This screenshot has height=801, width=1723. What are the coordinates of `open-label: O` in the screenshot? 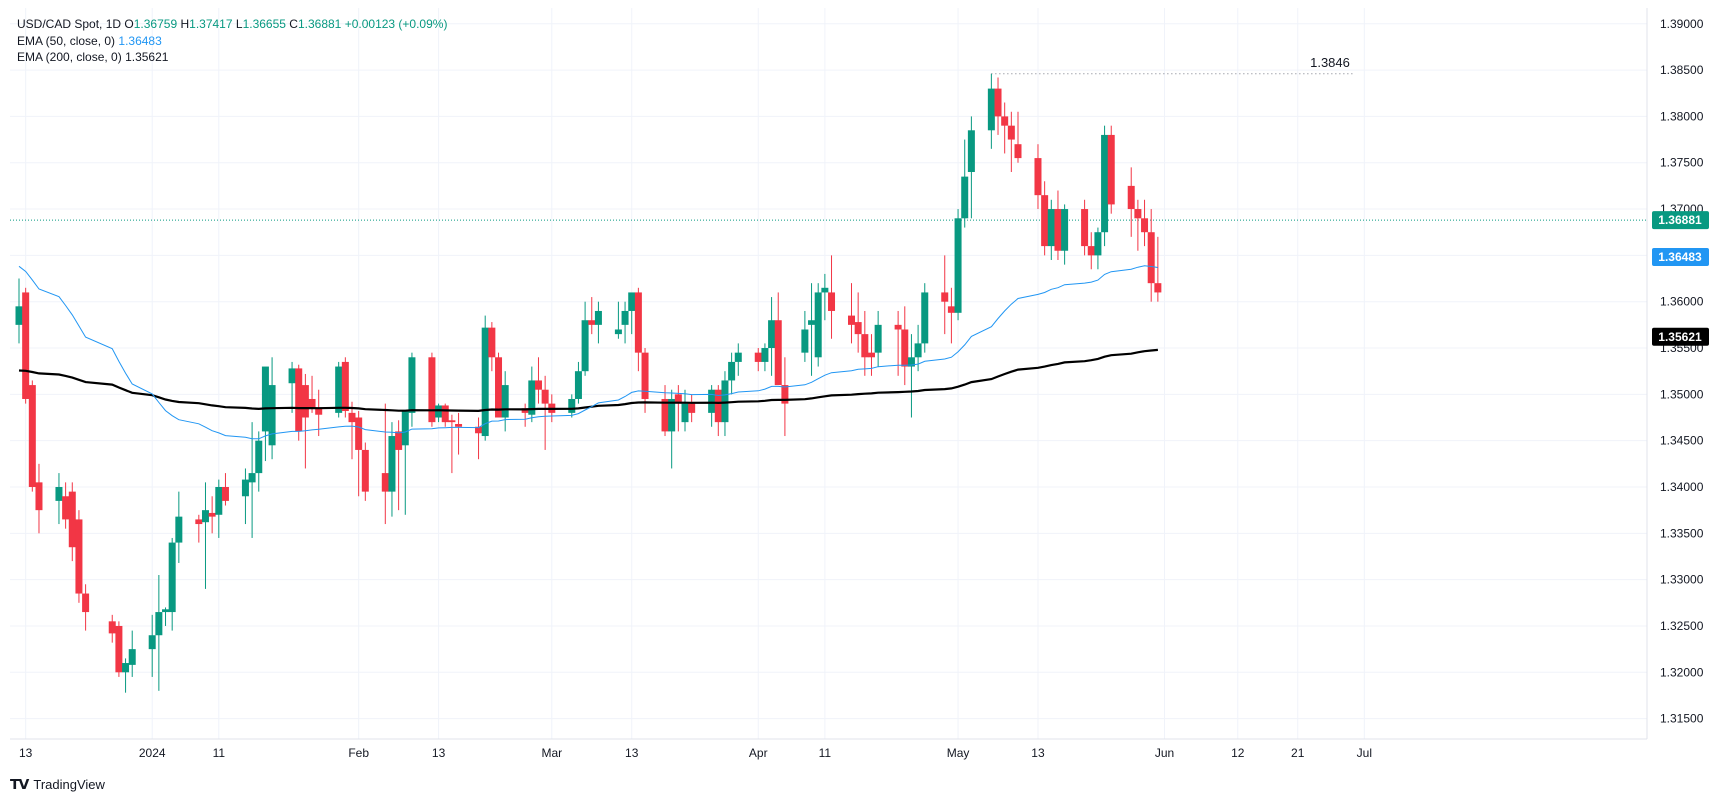 It's located at (129, 24).